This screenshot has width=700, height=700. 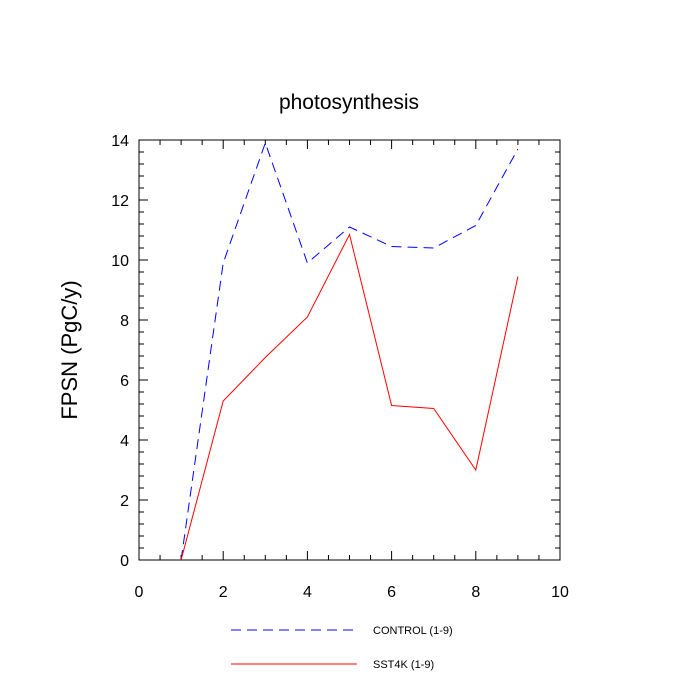 What do you see at coordinates (307, 592) in the screenshot?
I see `x-tick-label: 4` at bounding box center [307, 592].